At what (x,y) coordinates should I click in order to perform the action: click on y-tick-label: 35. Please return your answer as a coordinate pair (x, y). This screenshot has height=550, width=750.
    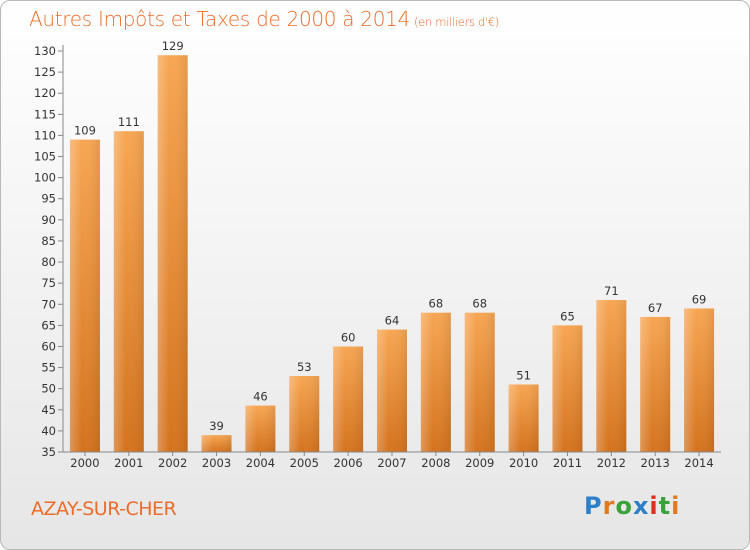
    Looking at the image, I should click on (48, 452).